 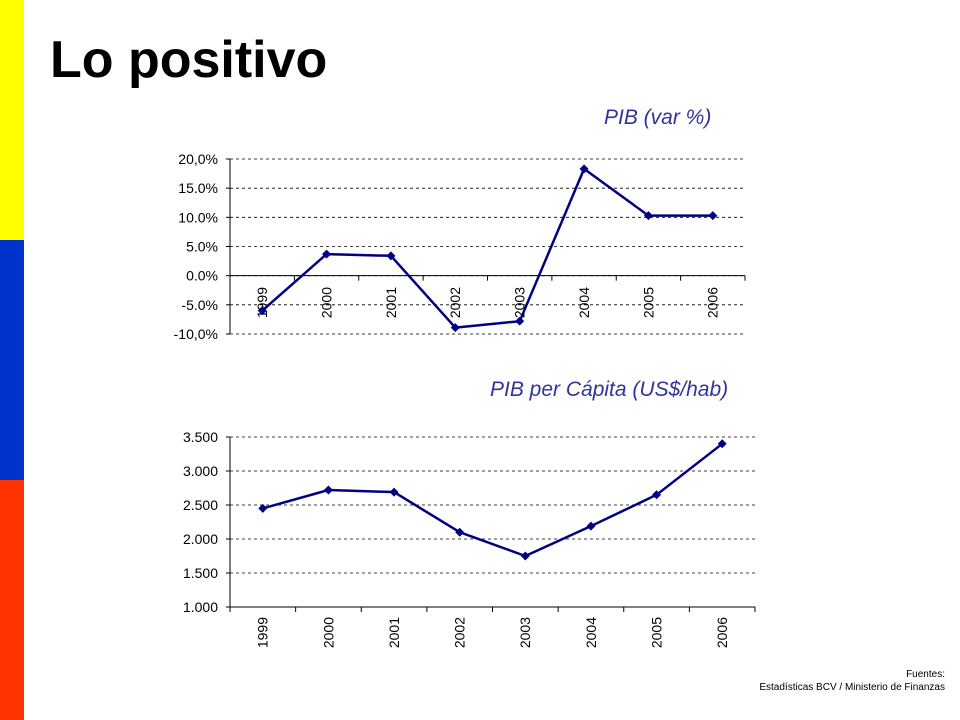 I want to click on y-tick-label: 15.0%, so click(x=198, y=188).